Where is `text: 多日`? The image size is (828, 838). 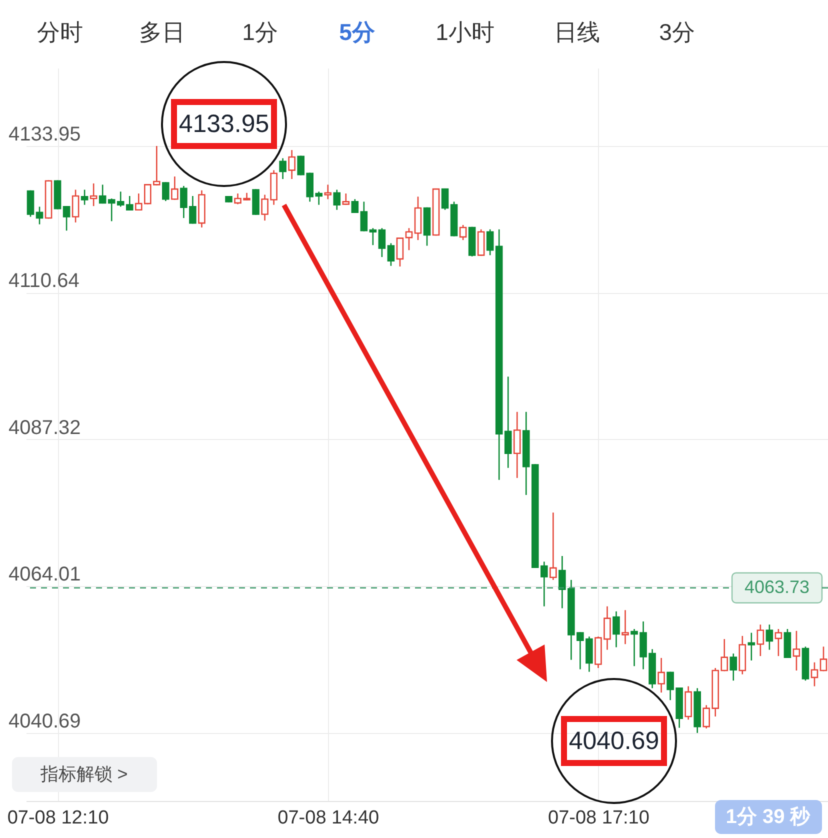
text: 多日 is located at coordinates (162, 32).